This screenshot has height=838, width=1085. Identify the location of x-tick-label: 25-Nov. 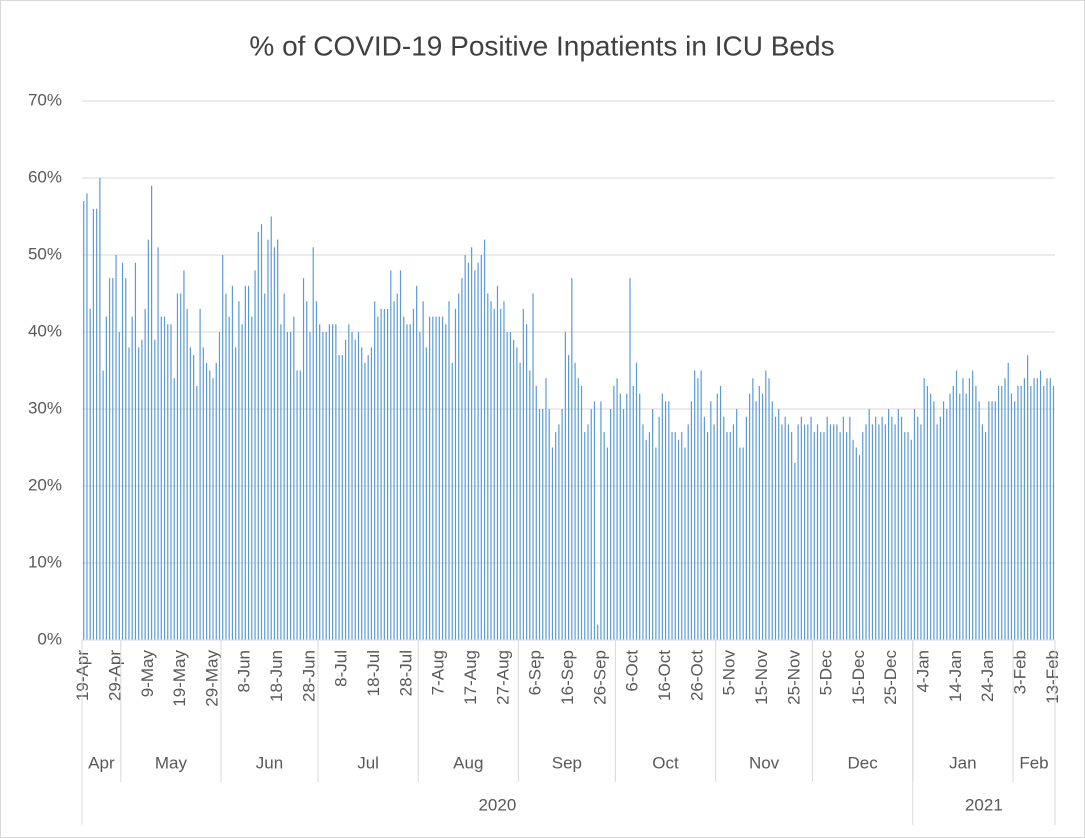
(793, 677).